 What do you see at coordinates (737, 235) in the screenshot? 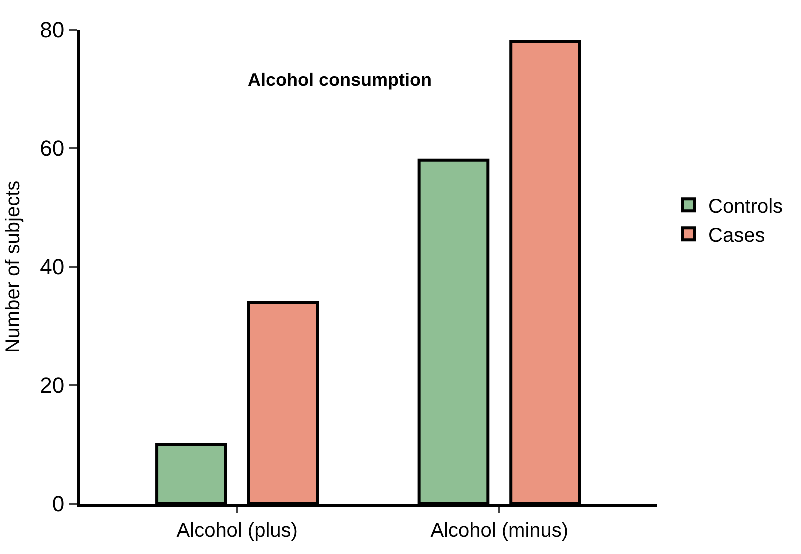
I see `legend-label: Cases` at bounding box center [737, 235].